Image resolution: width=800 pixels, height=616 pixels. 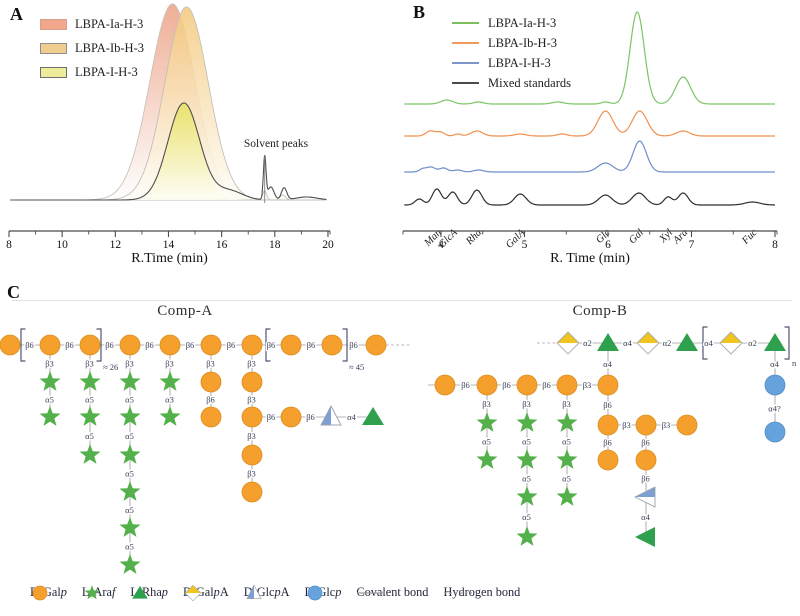 I want to click on x-tick-label: 6, so click(x=608, y=245).